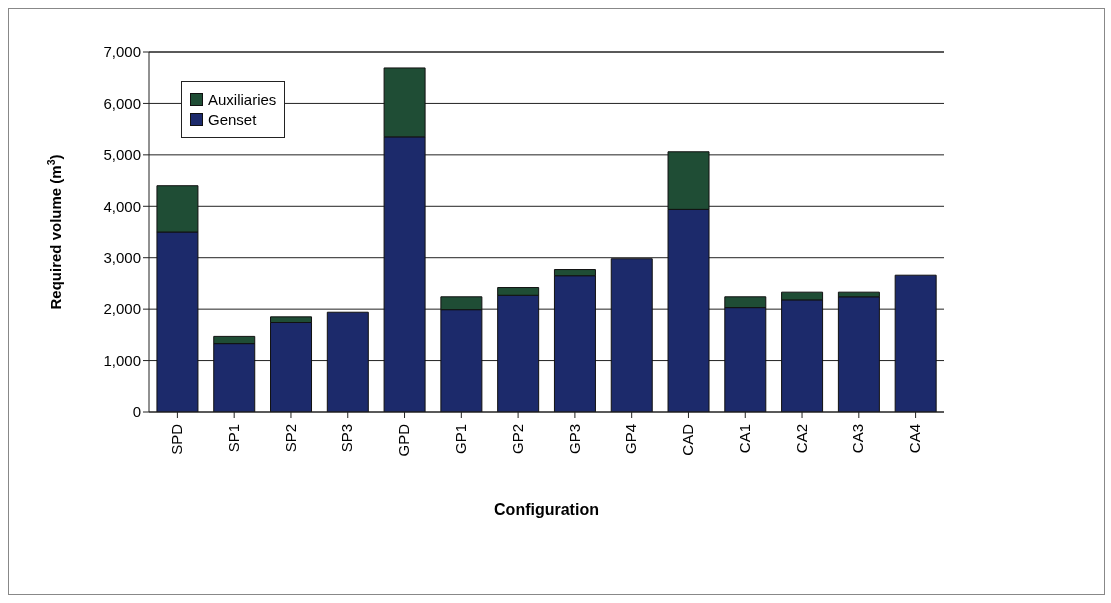 This screenshot has width=1111, height=603. What do you see at coordinates (631, 439) in the screenshot?
I see `x-tick-label: GP4` at bounding box center [631, 439].